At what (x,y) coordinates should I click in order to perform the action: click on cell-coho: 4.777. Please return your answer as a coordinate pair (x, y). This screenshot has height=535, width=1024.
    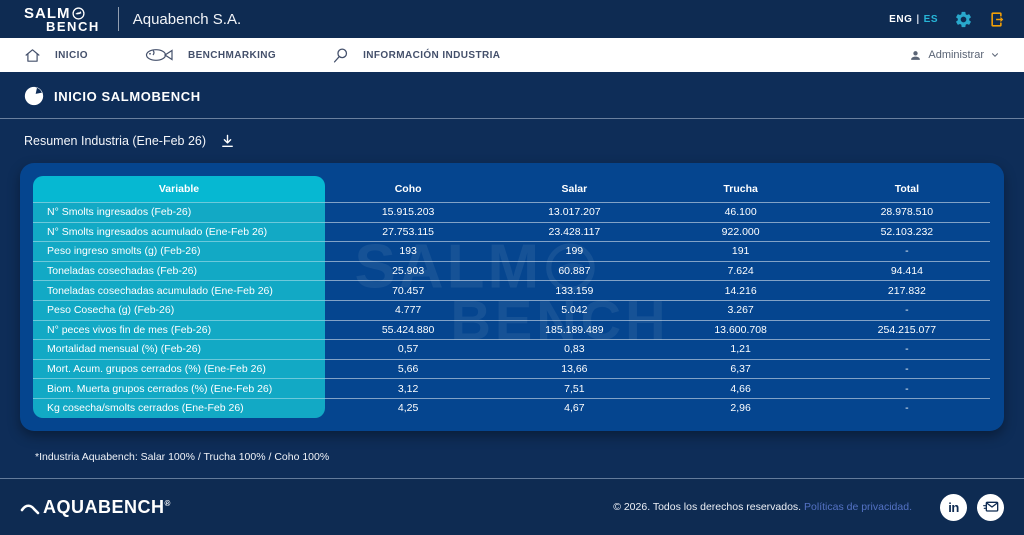
    Looking at the image, I should click on (408, 309).